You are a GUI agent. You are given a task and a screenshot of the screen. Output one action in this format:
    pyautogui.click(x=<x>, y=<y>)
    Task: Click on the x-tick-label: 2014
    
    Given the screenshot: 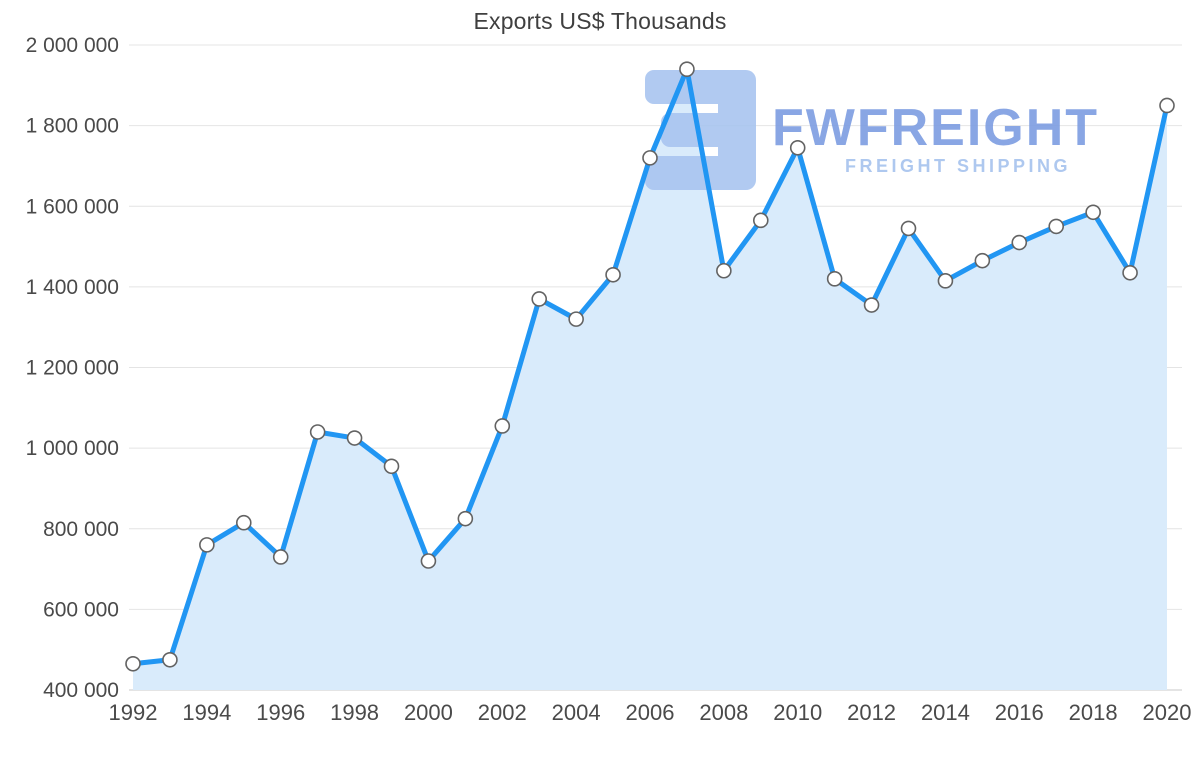 What is the action you would take?
    pyautogui.click(x=945, y=712)
    